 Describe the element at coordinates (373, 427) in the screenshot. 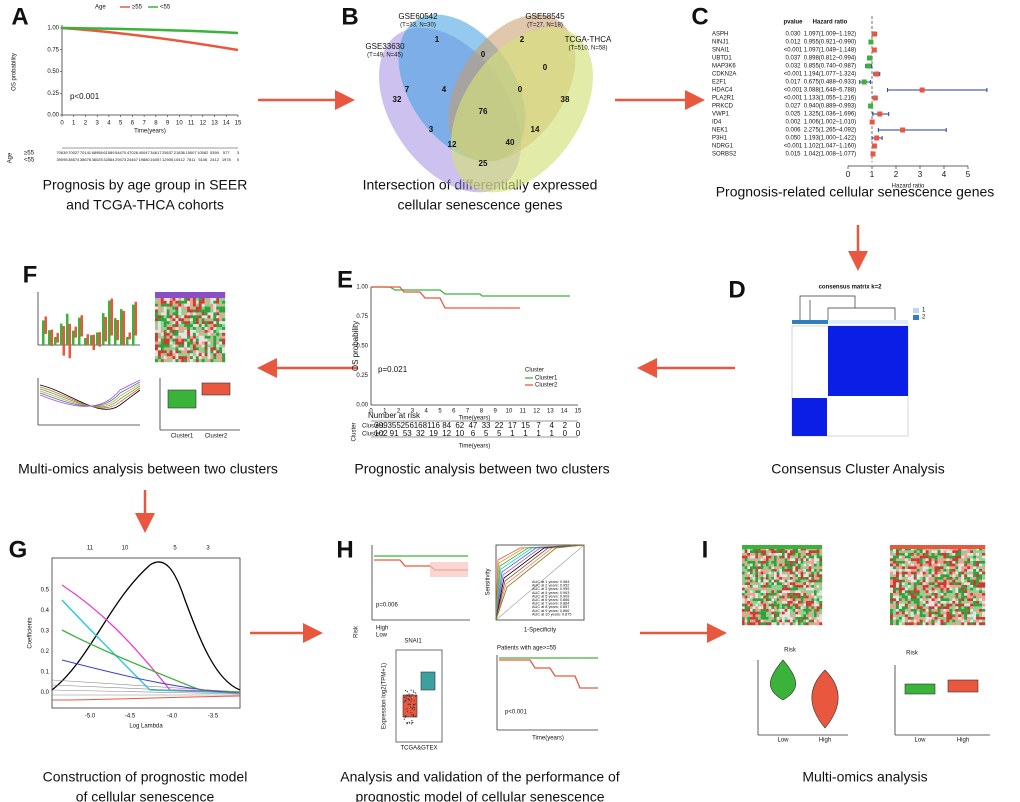

I see `risk-row-label: Cluster1` at that location.